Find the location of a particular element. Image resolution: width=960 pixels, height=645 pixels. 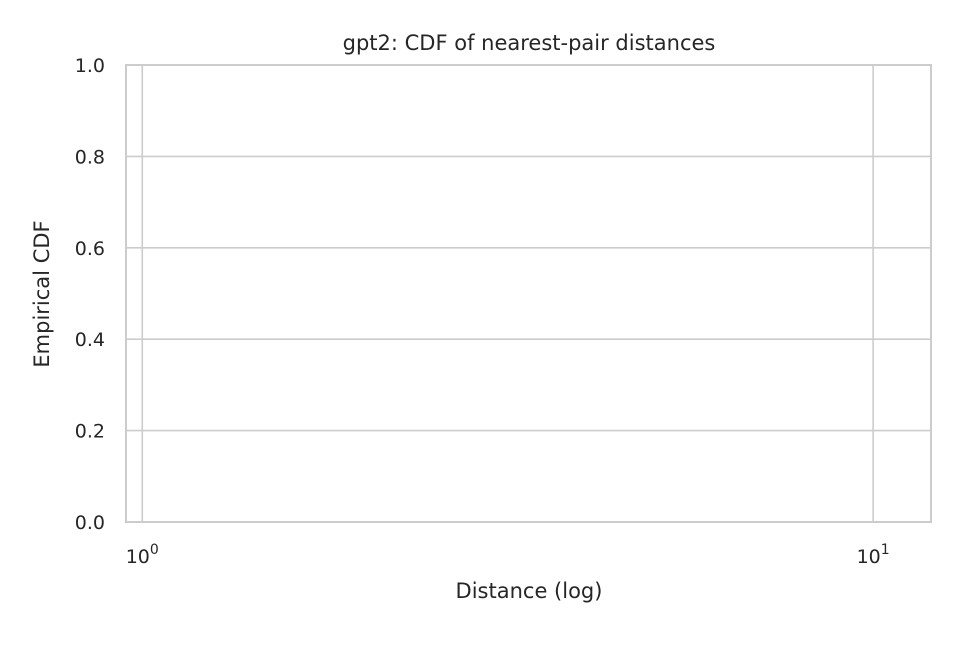

y-tick-labels: 0.0 0.2 0.4 0.6 0.8 1.0 is located at coordinates (90, 294).